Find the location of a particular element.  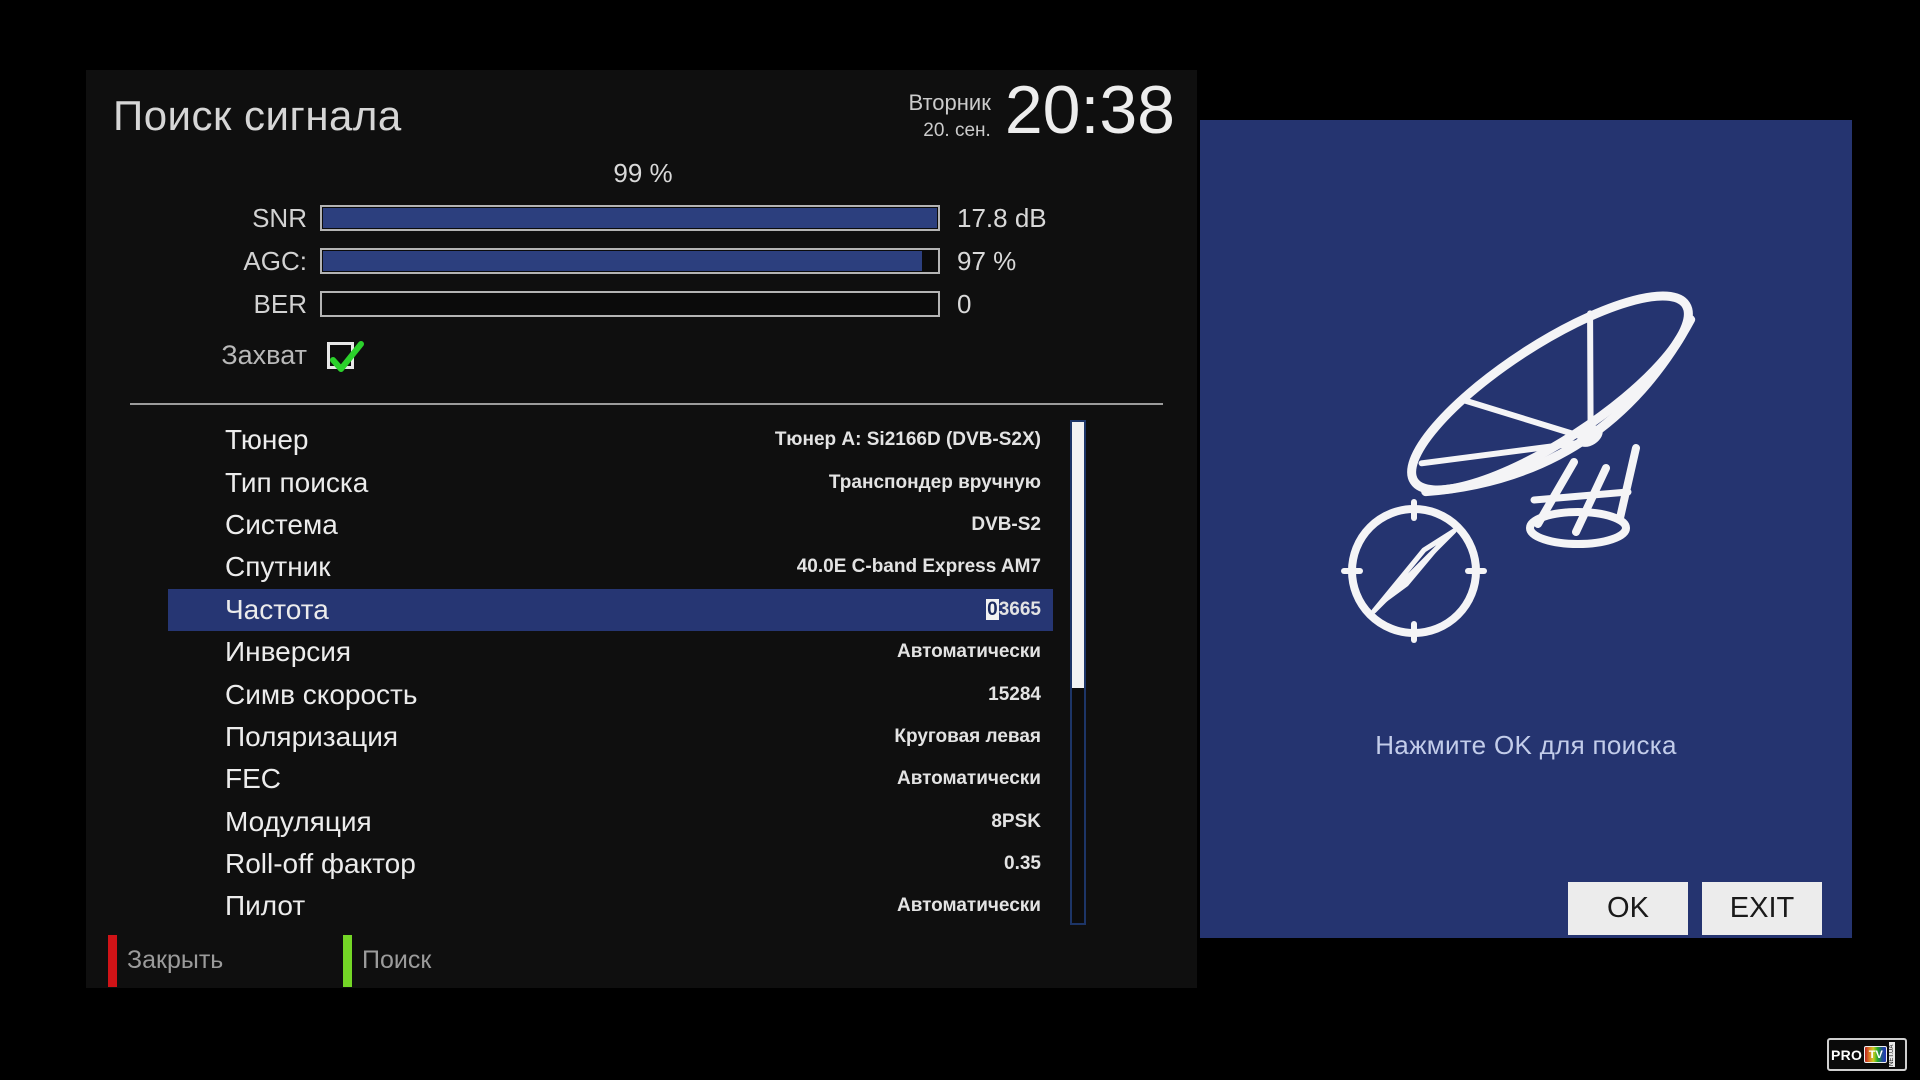

settings-row: Инверсия Автоматически is located at coordinates (610, 652).